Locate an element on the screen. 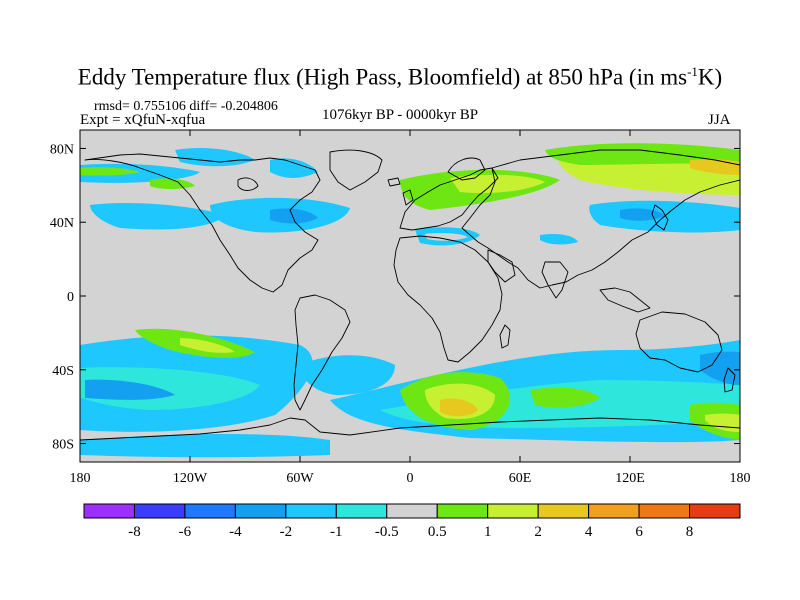 Image resolution: width=800 pixels, height=600 pixels. north-pacific-blue is located at coordinates (157, 216).